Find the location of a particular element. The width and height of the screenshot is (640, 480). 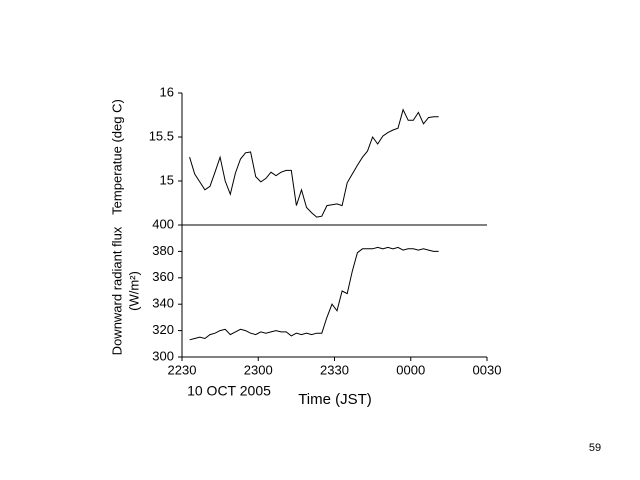

y-tick-label: 340 is located at coordinates (163, 303).